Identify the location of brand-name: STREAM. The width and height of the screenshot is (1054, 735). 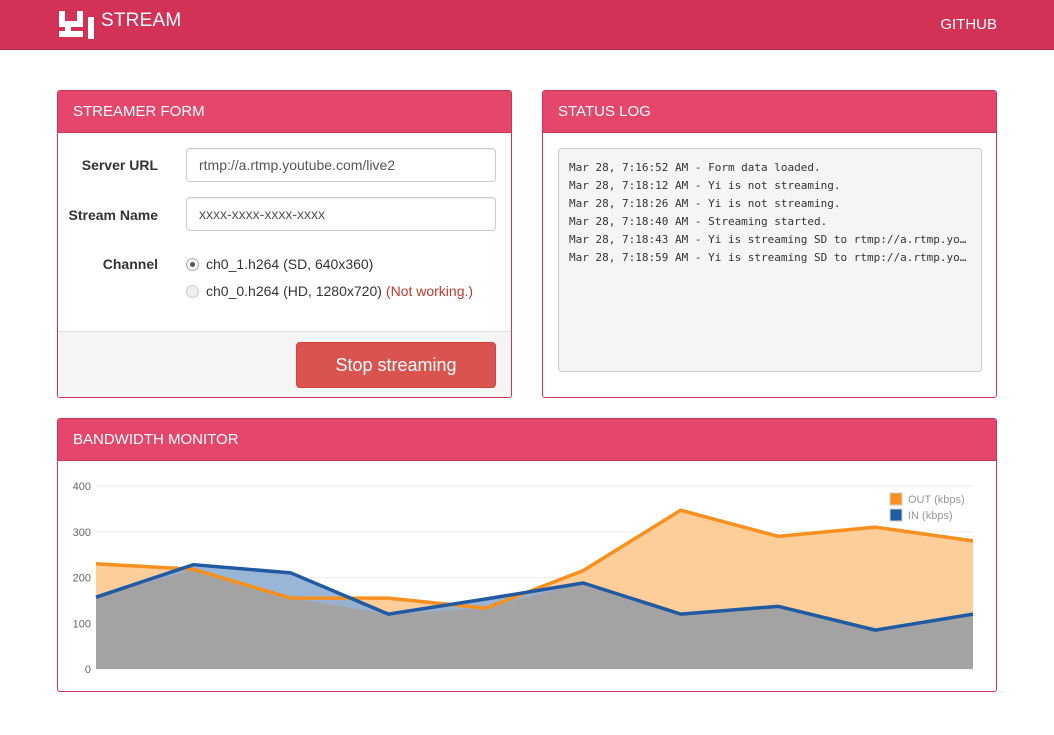
(141, 20).